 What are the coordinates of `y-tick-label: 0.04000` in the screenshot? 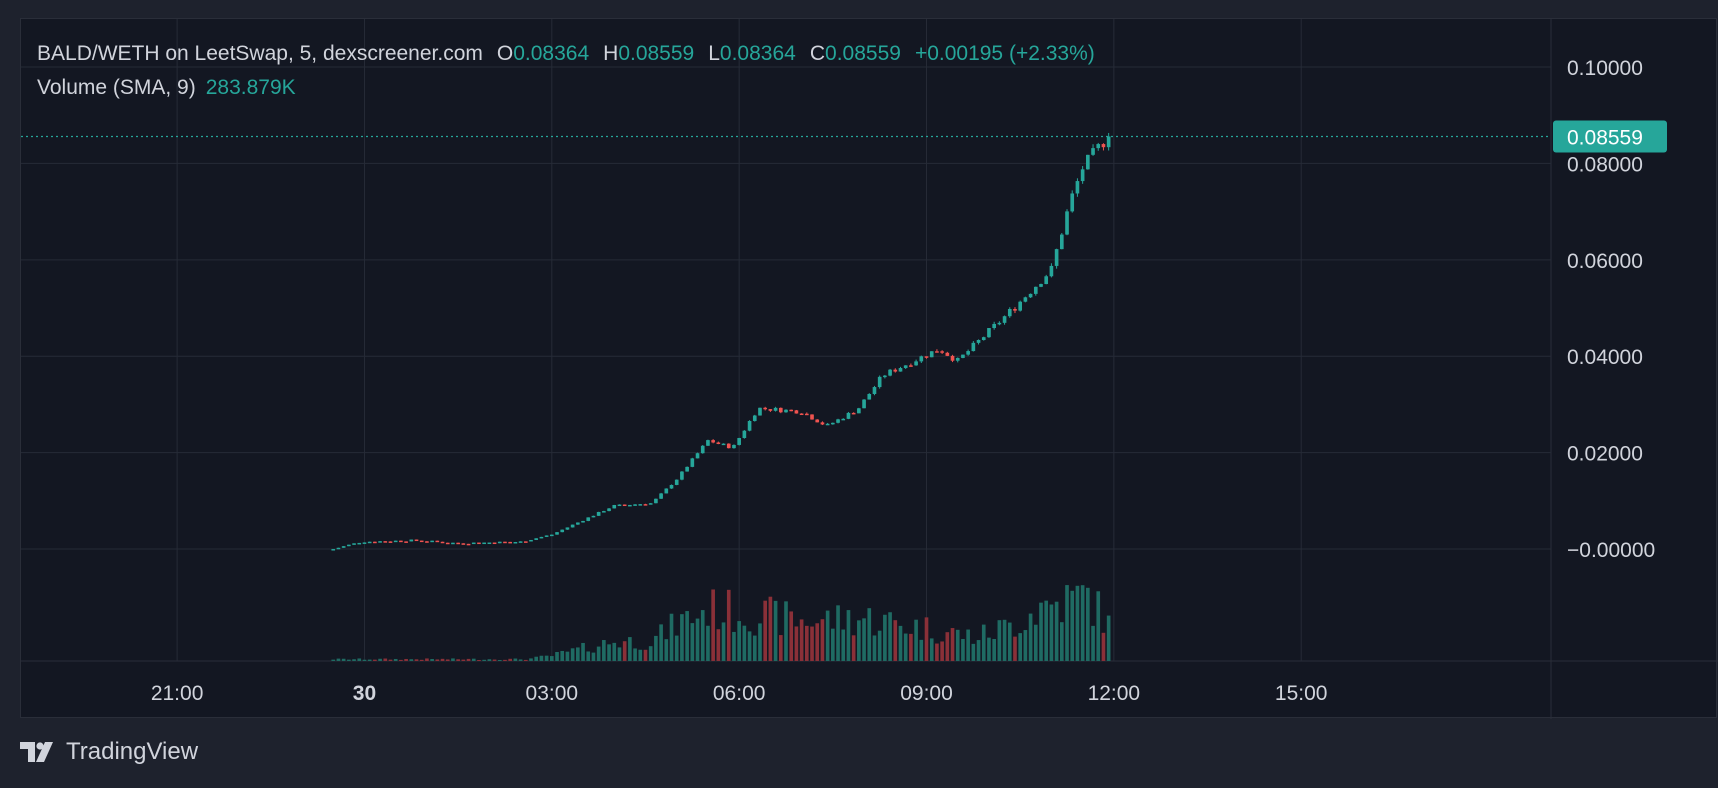 It's located at (1605, 357).